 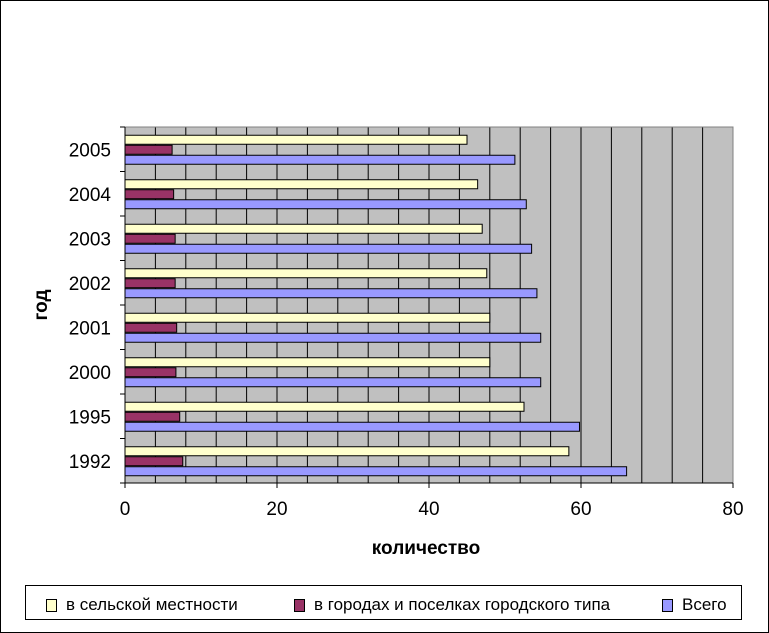 I want to click on y-tick-label: 2002, so click(x=90, y=284).